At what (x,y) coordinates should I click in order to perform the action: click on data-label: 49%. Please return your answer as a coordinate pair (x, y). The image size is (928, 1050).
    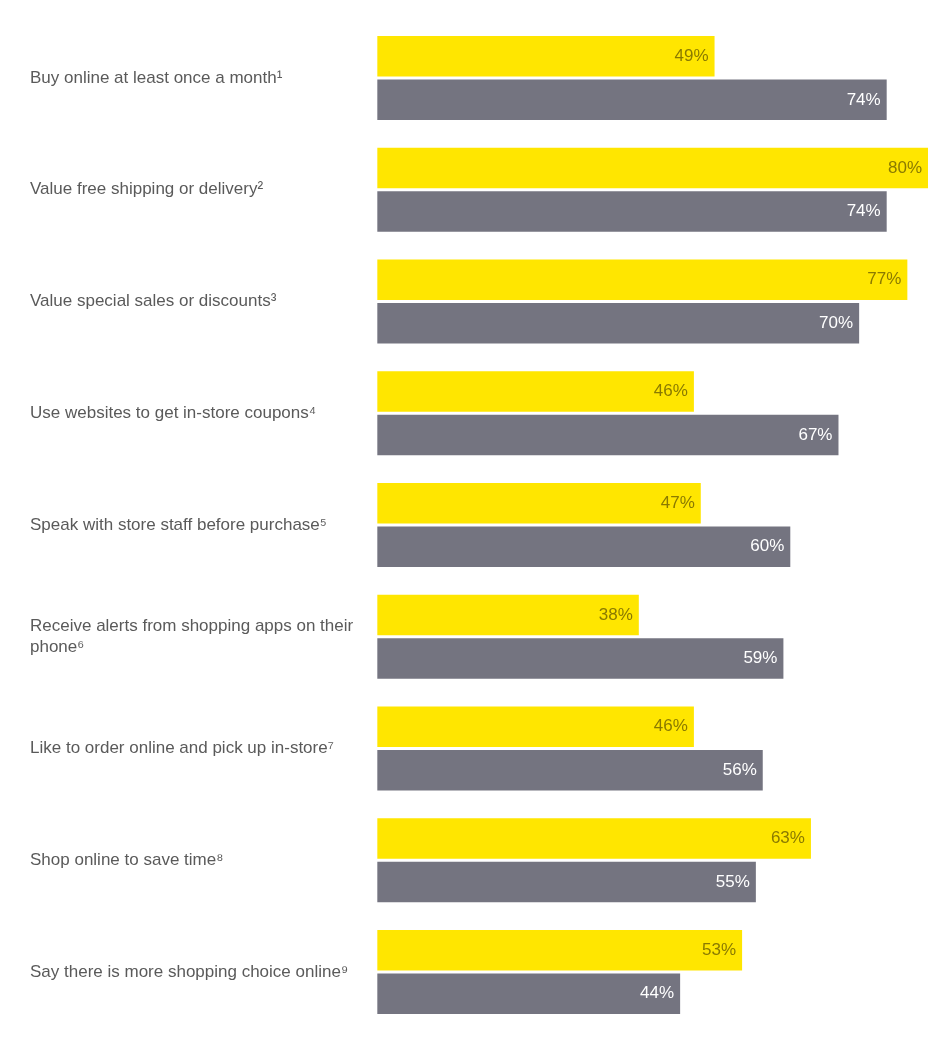
    Looking at the image, I should click on (691, 55).